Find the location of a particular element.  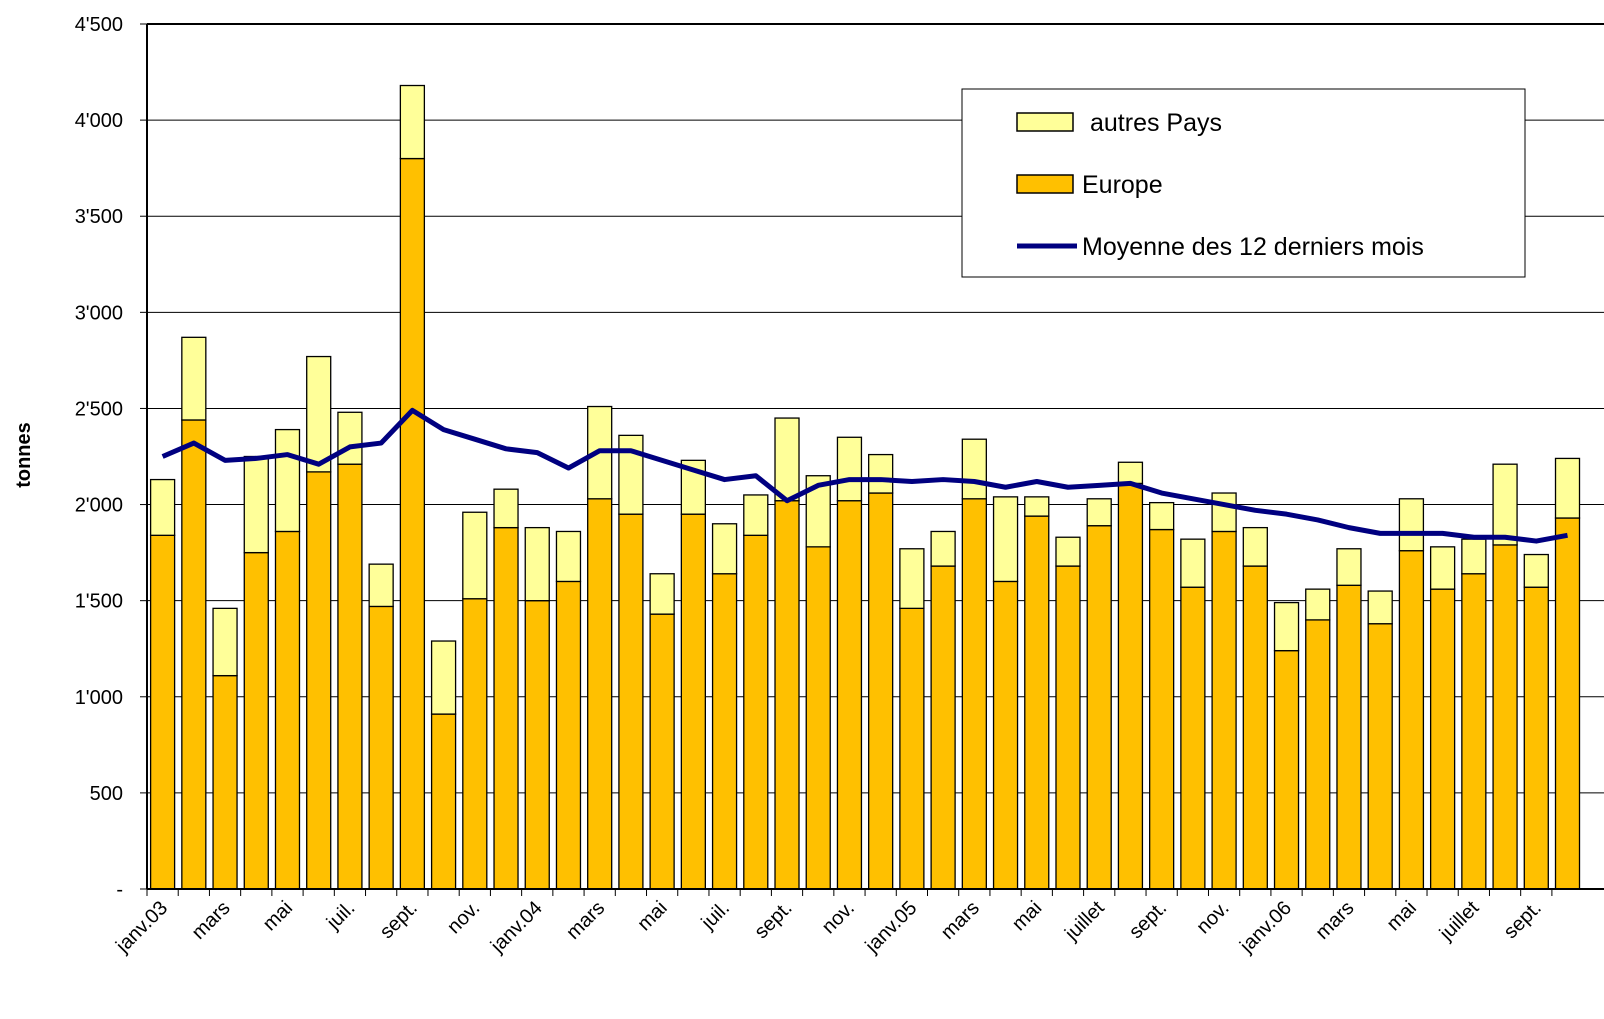

y-tick-label: 3'500 is located at coordinates (99, 217).